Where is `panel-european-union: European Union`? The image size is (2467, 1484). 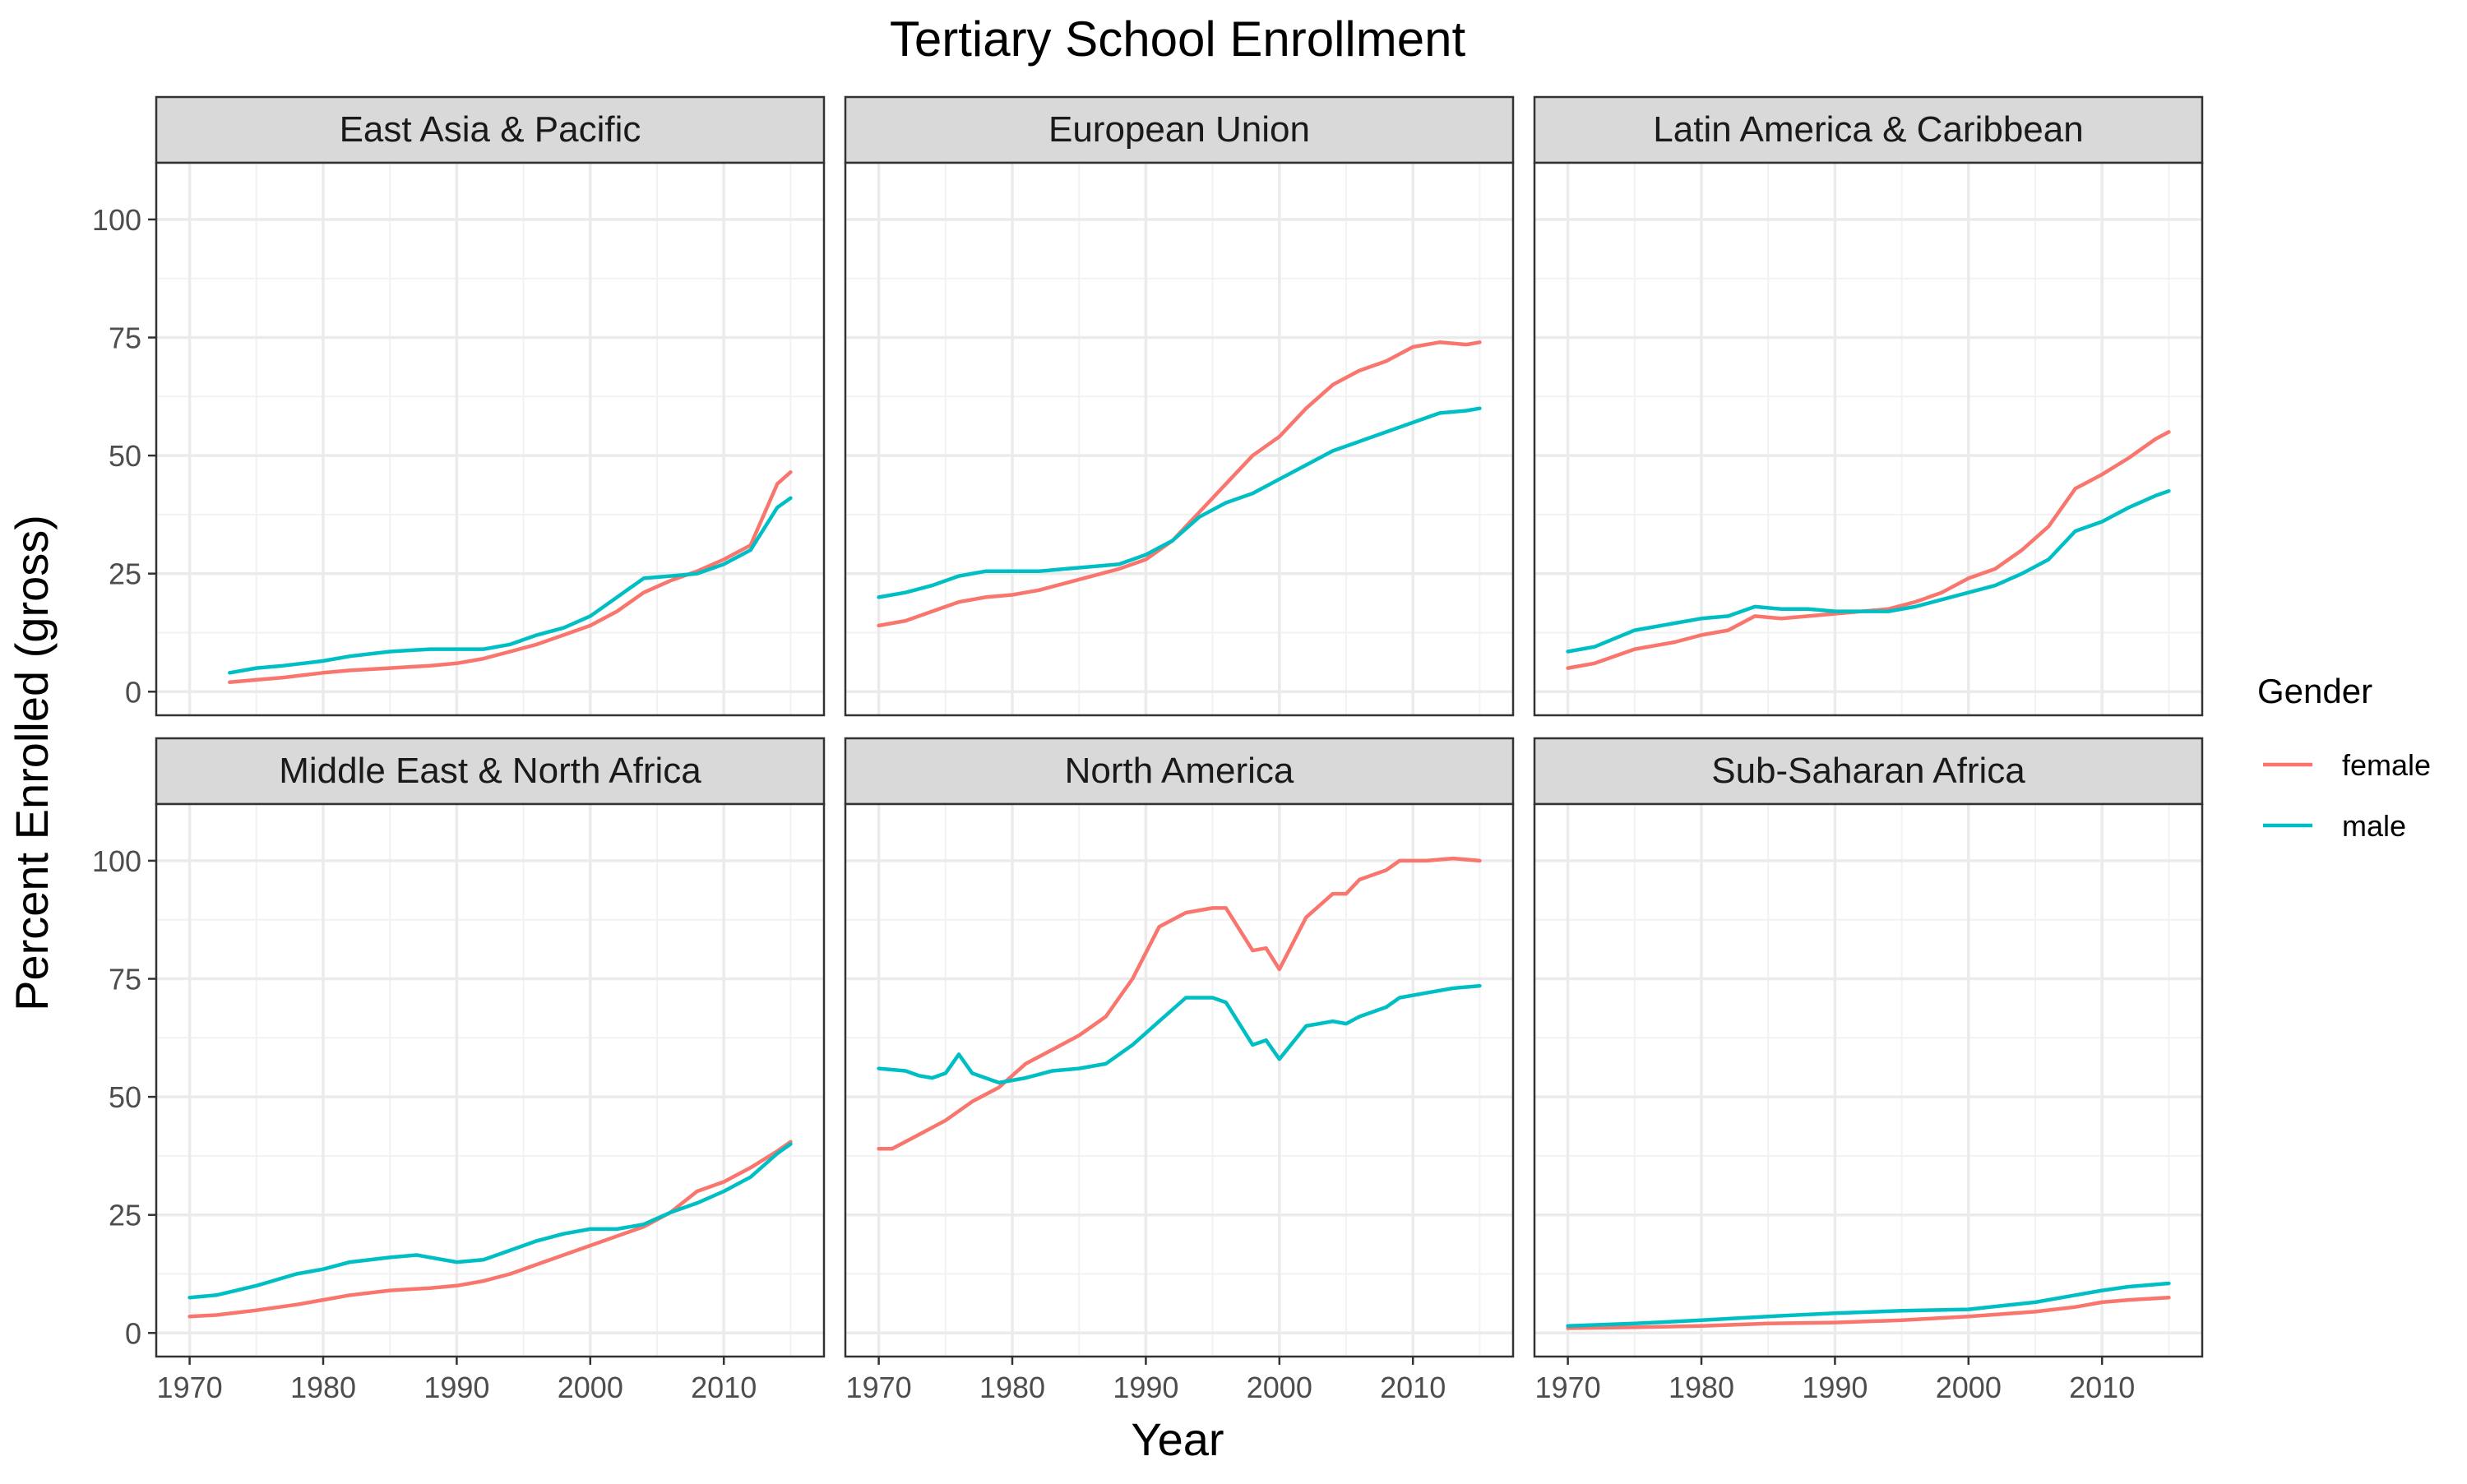
panel-european-union: European Union is located at coordinates (1179, 406).